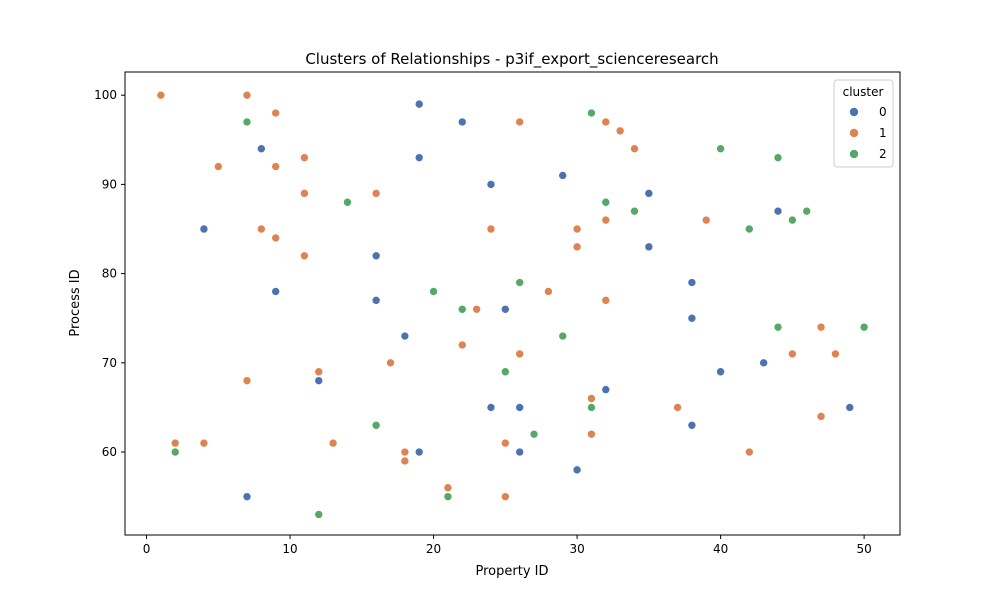  Describe the element at coordinates (433, 549) in the screenshot. I see `x-tick-label: 20` at that location.